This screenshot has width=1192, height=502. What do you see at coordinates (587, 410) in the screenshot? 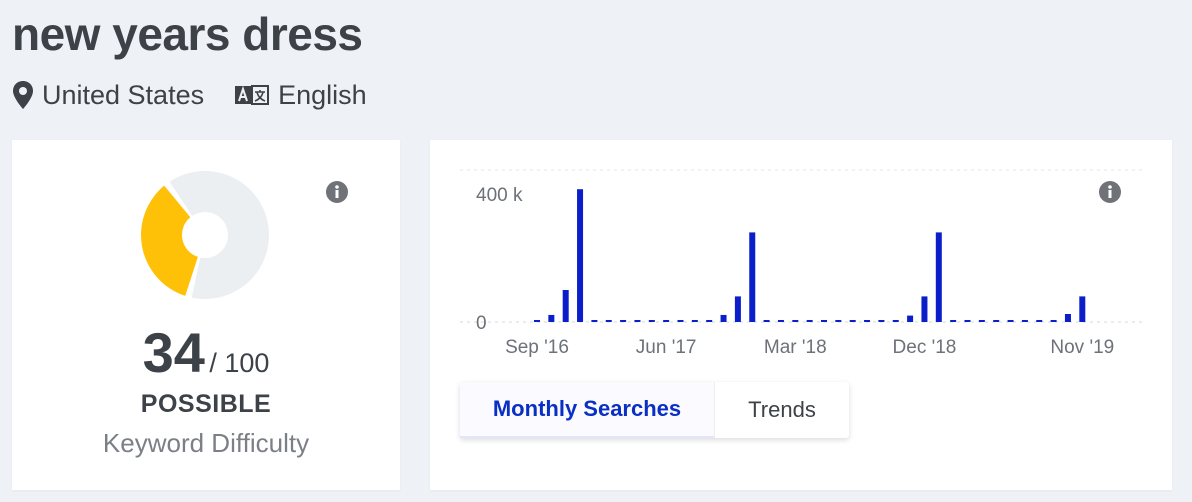
I see `tab-monthly-searches: Monthly Searches` at bounding box center [587, 410].